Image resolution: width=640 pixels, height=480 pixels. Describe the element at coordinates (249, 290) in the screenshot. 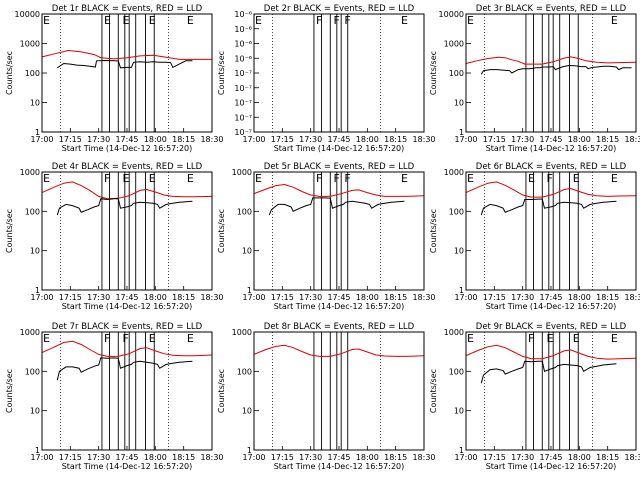

I see `y-tick-label: 1` at that location.